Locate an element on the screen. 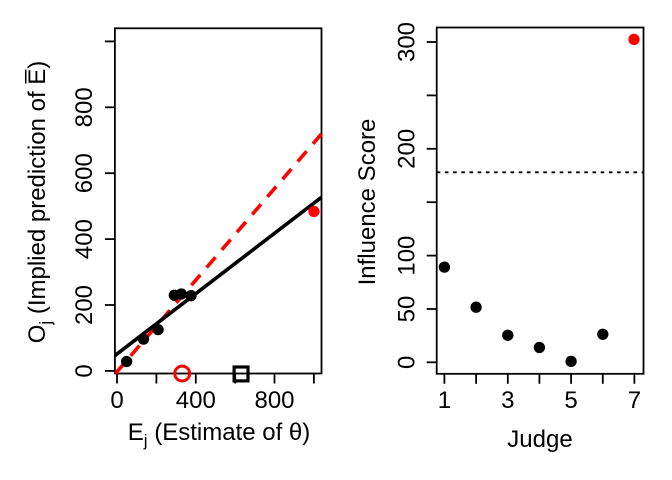  svg-text: 50 is located at coordinates (406, 309).